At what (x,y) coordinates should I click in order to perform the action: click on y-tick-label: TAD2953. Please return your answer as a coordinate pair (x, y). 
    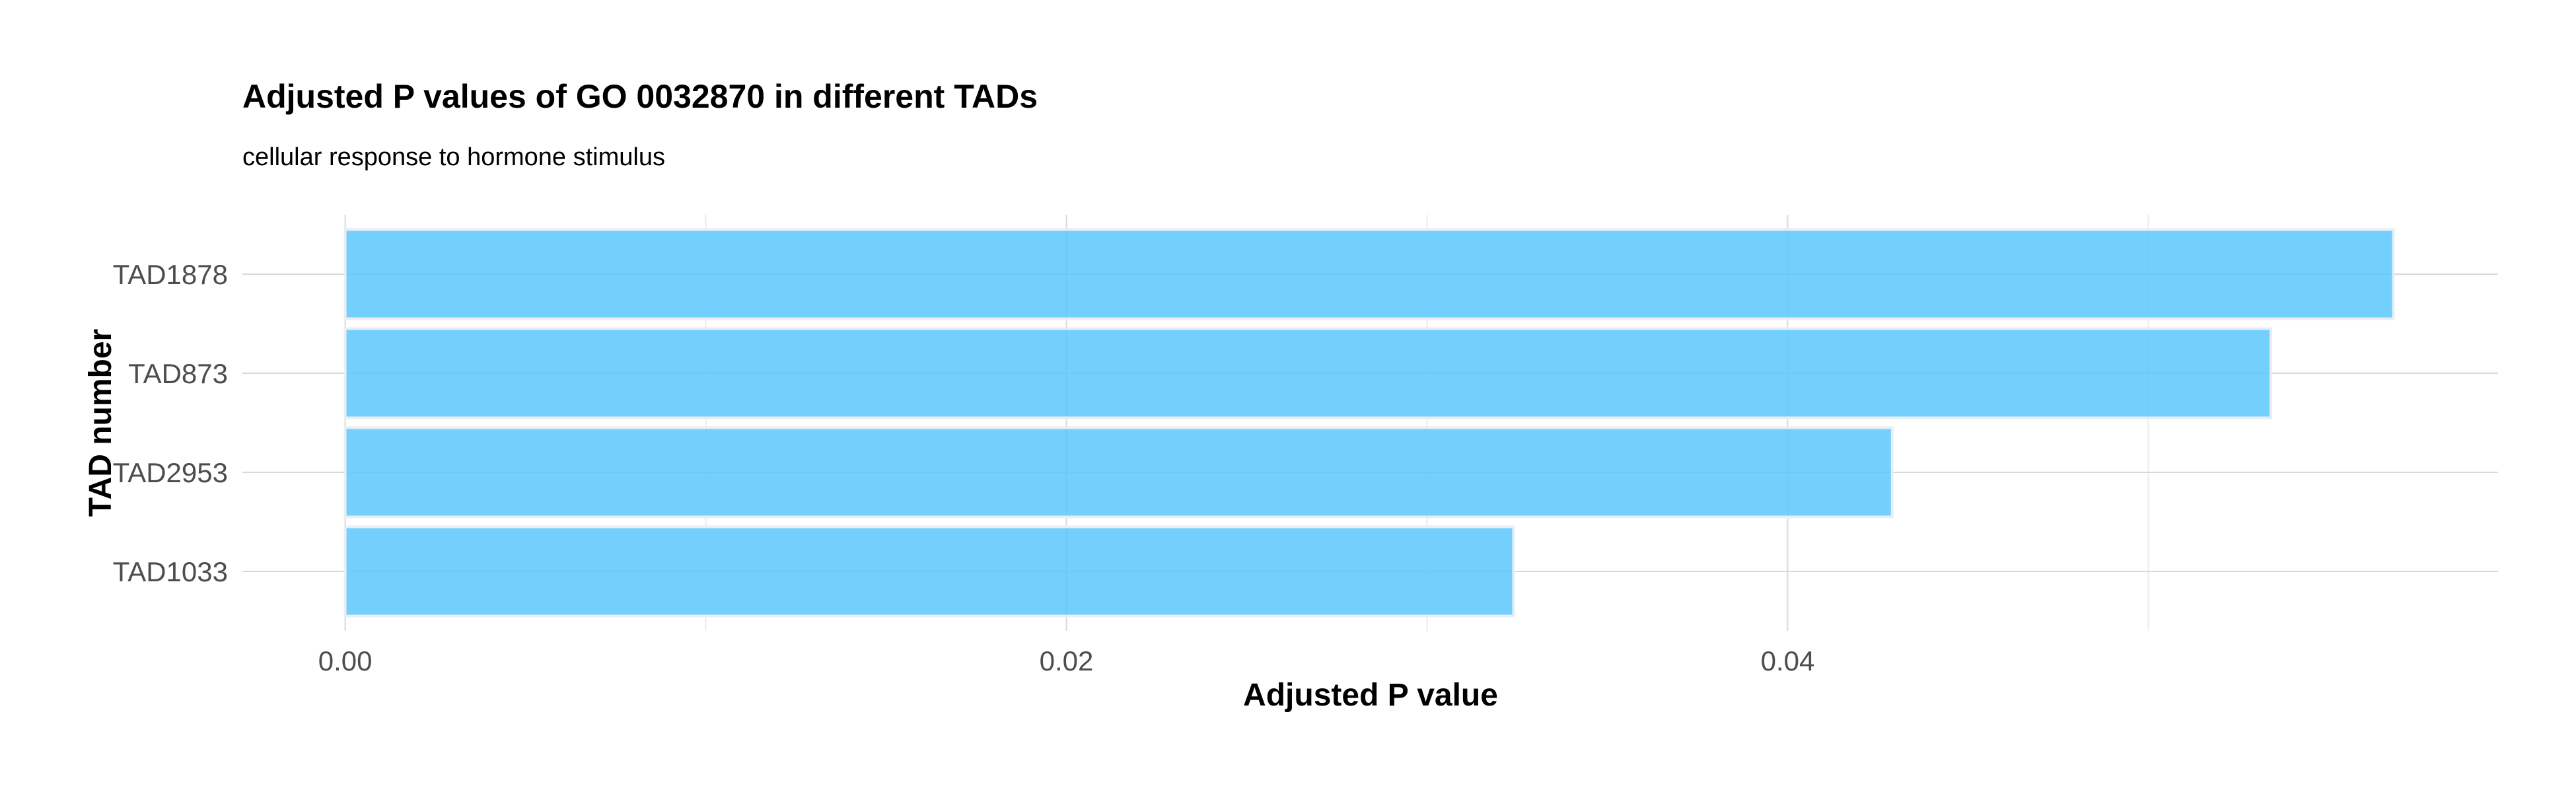
    Looking at the image, I should click on (171, 472).